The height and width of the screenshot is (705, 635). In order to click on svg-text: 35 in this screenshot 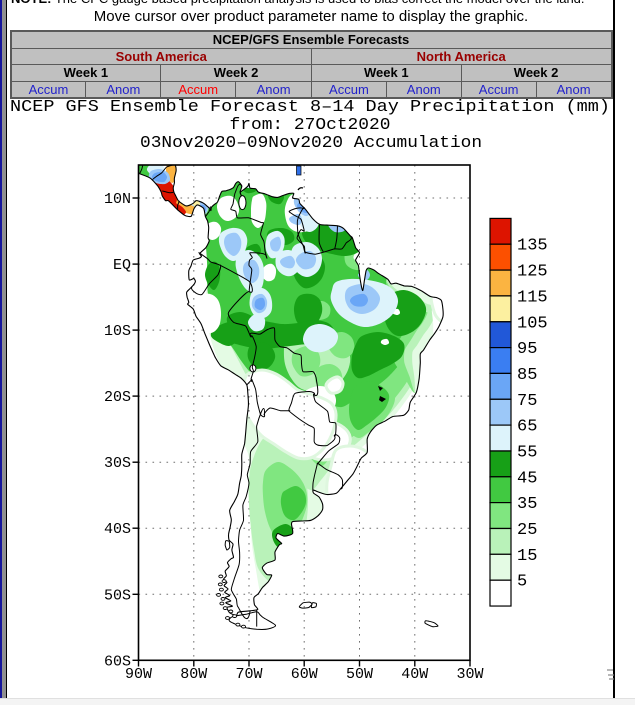, I will do `click(527, 504)`.